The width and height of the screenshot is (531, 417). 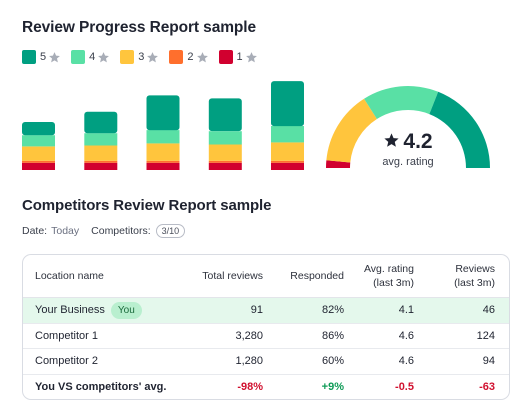 I want to click on gauge-label: avg. rating, so click(x=408, y=162).